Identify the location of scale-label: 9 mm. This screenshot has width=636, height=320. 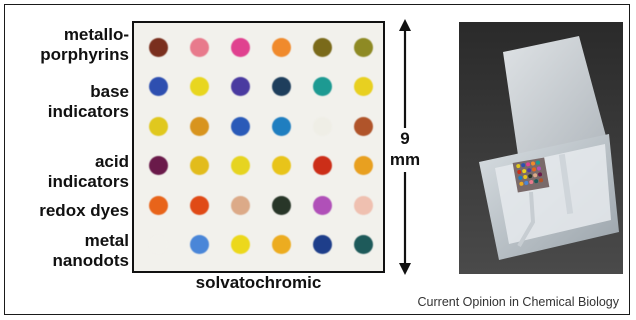
(405, 150).